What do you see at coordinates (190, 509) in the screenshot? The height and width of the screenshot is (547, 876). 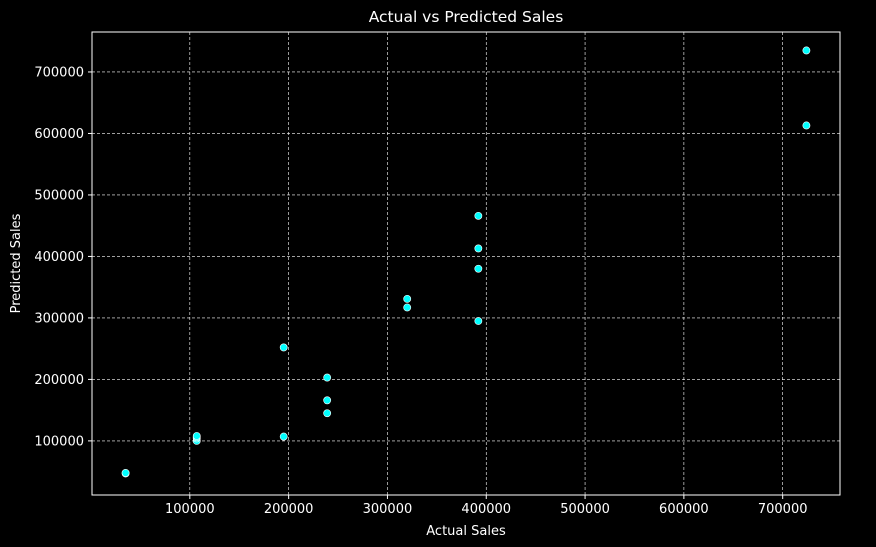 I see `x-tick-label: 100000` at bounding box center [190, 509].